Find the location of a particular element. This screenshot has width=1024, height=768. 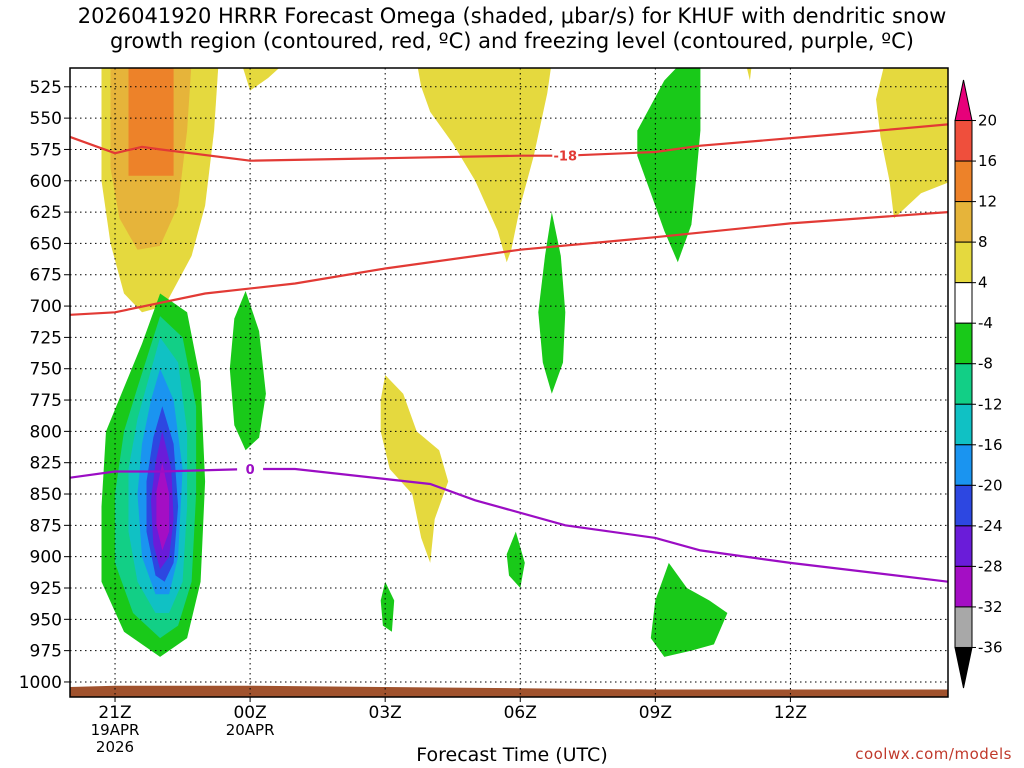

y-tick-label-725: 725 is located at coordinates (46, 338).